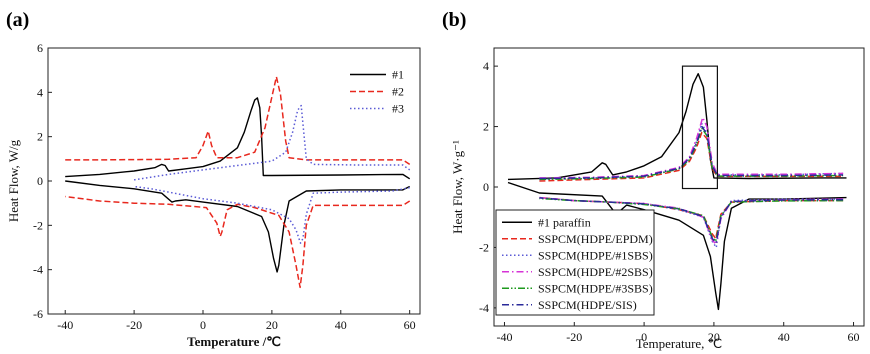  I want to click on legend-label: #2, so click(398, 92).